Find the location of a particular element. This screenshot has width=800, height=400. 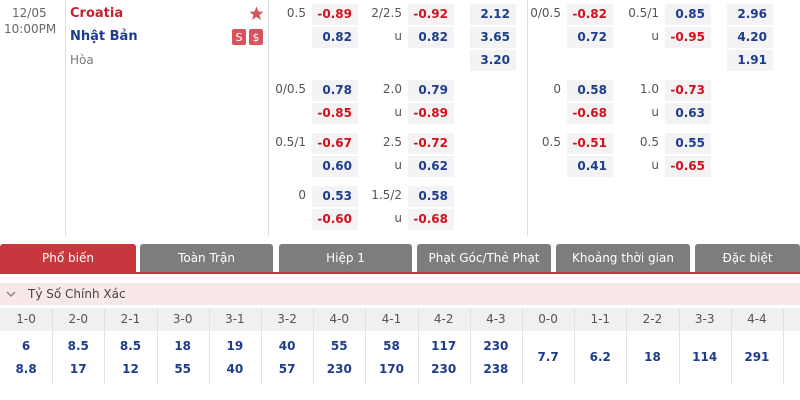

score-odds: 19 is located at coordinates (235, 346).